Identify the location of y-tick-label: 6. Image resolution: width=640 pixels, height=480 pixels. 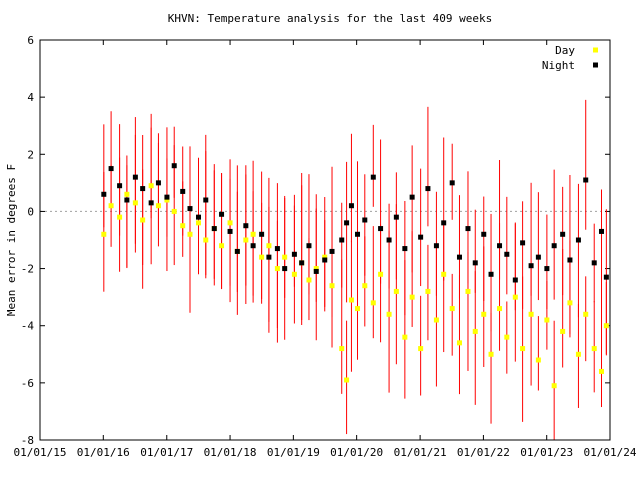
(30, 40).